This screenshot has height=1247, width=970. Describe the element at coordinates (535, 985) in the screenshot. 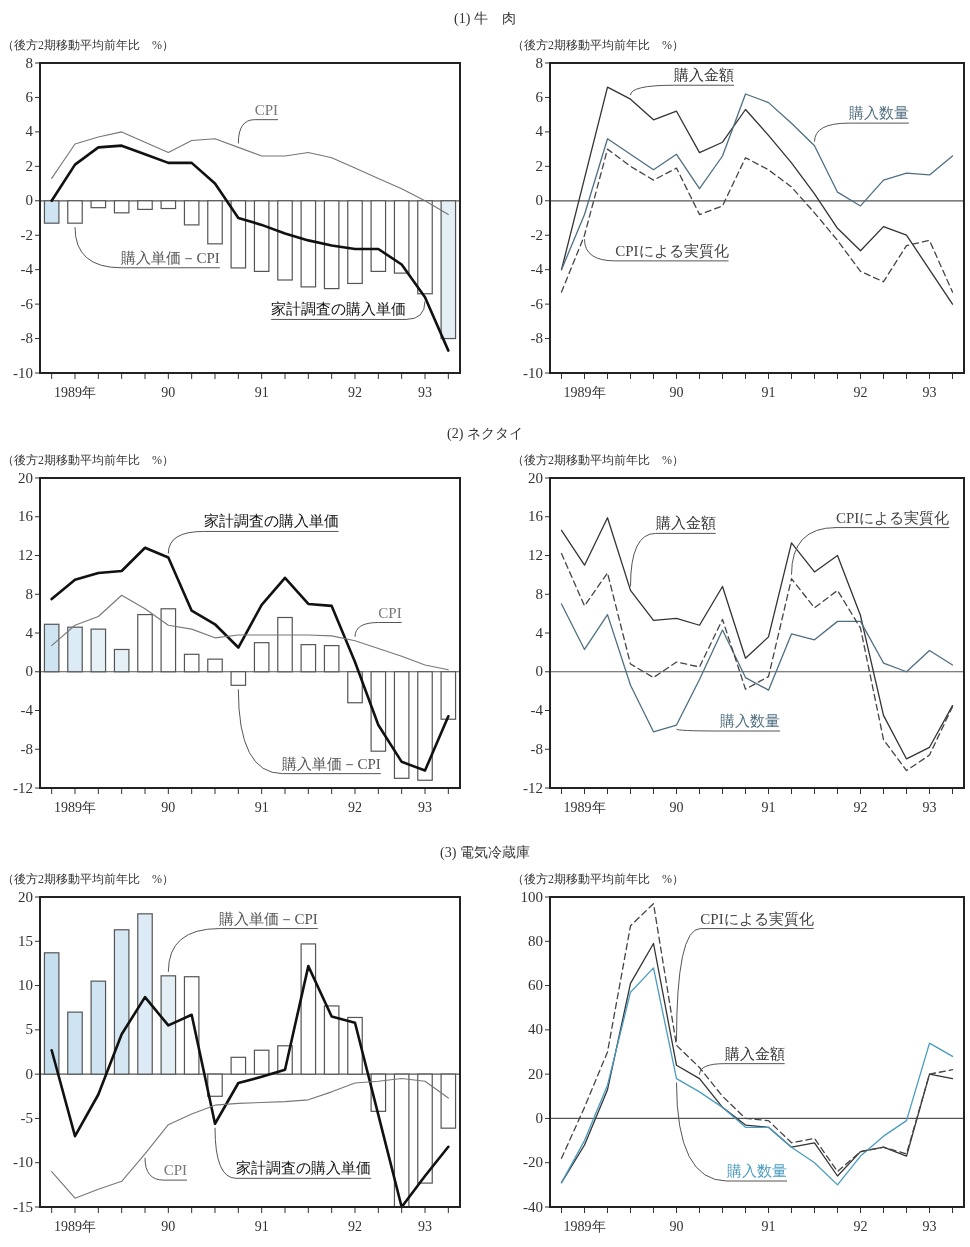

I see `y-tick-label: 60` at that location.